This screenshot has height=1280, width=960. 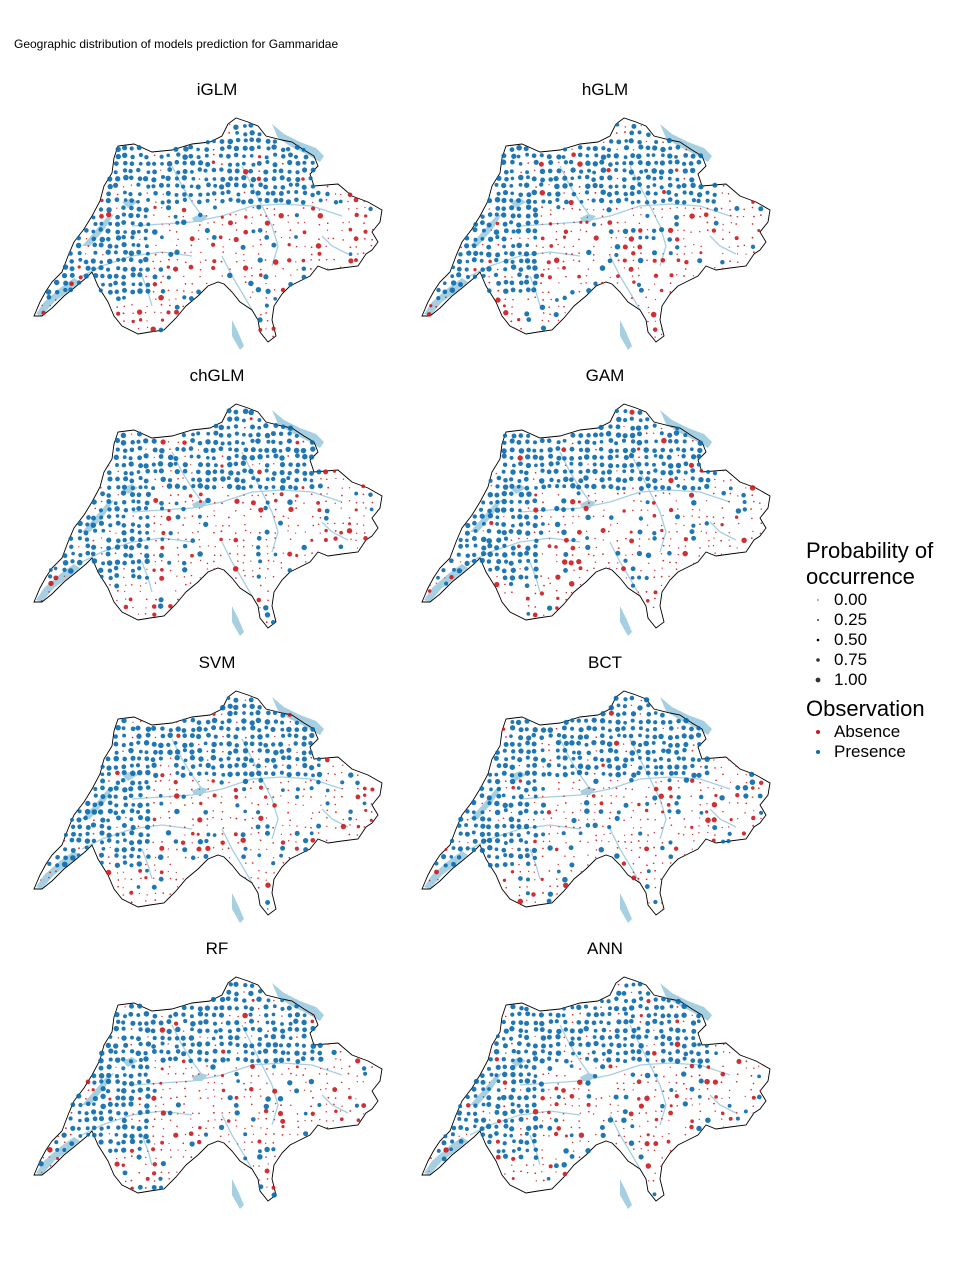 What do you see at coordinates (486, 516) in the screenshot?
I see `lake` at bounding box center [486, 516].